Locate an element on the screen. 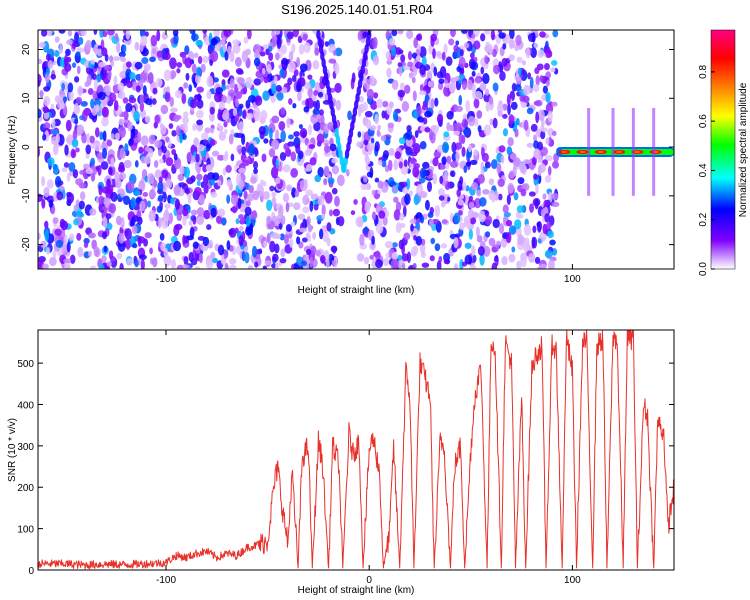 The width and height of the screenshot is (750, 600). heatmap-ytick-label: -10 is located at coordinates (26, 195).